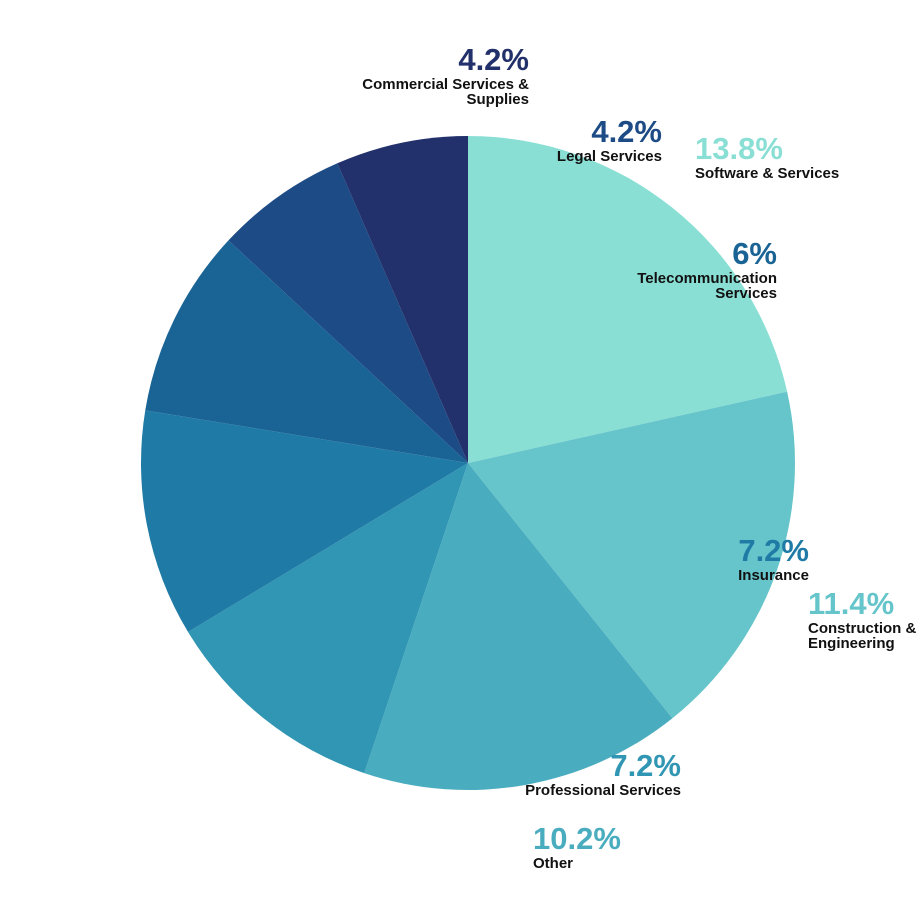 The height and width of the screenshot is (924, 924). What do you see at coordinates (577, 838) in the screenshot?
I see `value-label: 10.2%` at bounding box center [577, 838].